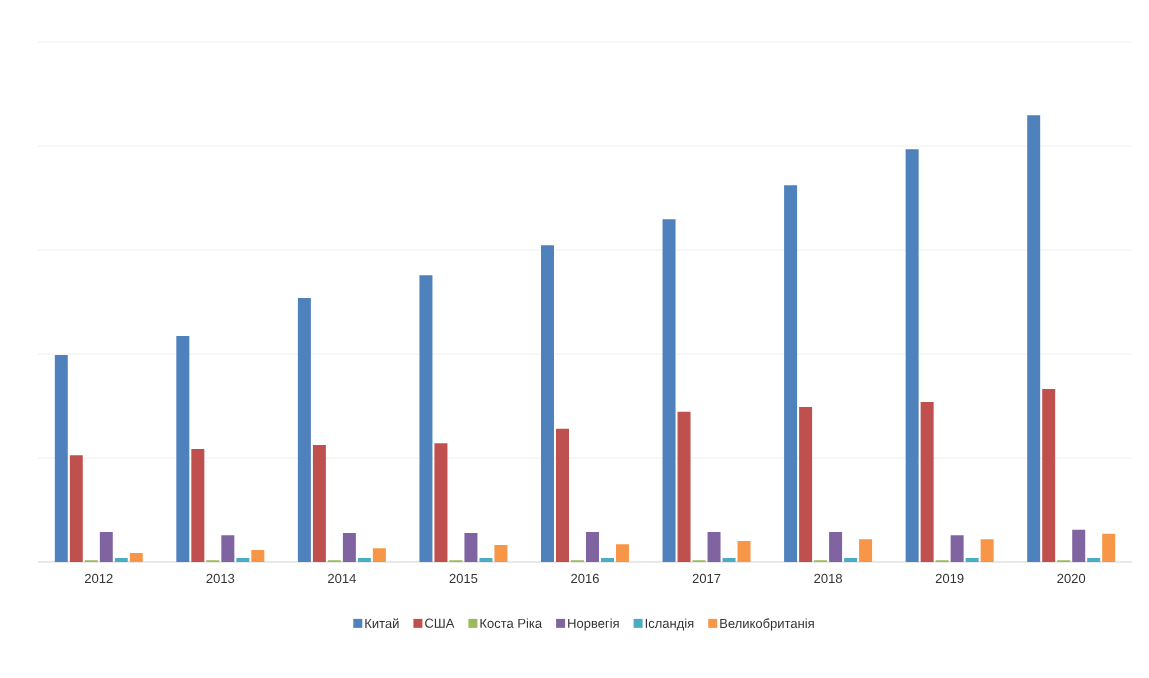 This screenshot has width=1149, height=678. Describe the element at coordinates (1071, 578) in the screenshot. I see `x-tick-label: 2020` at that location.